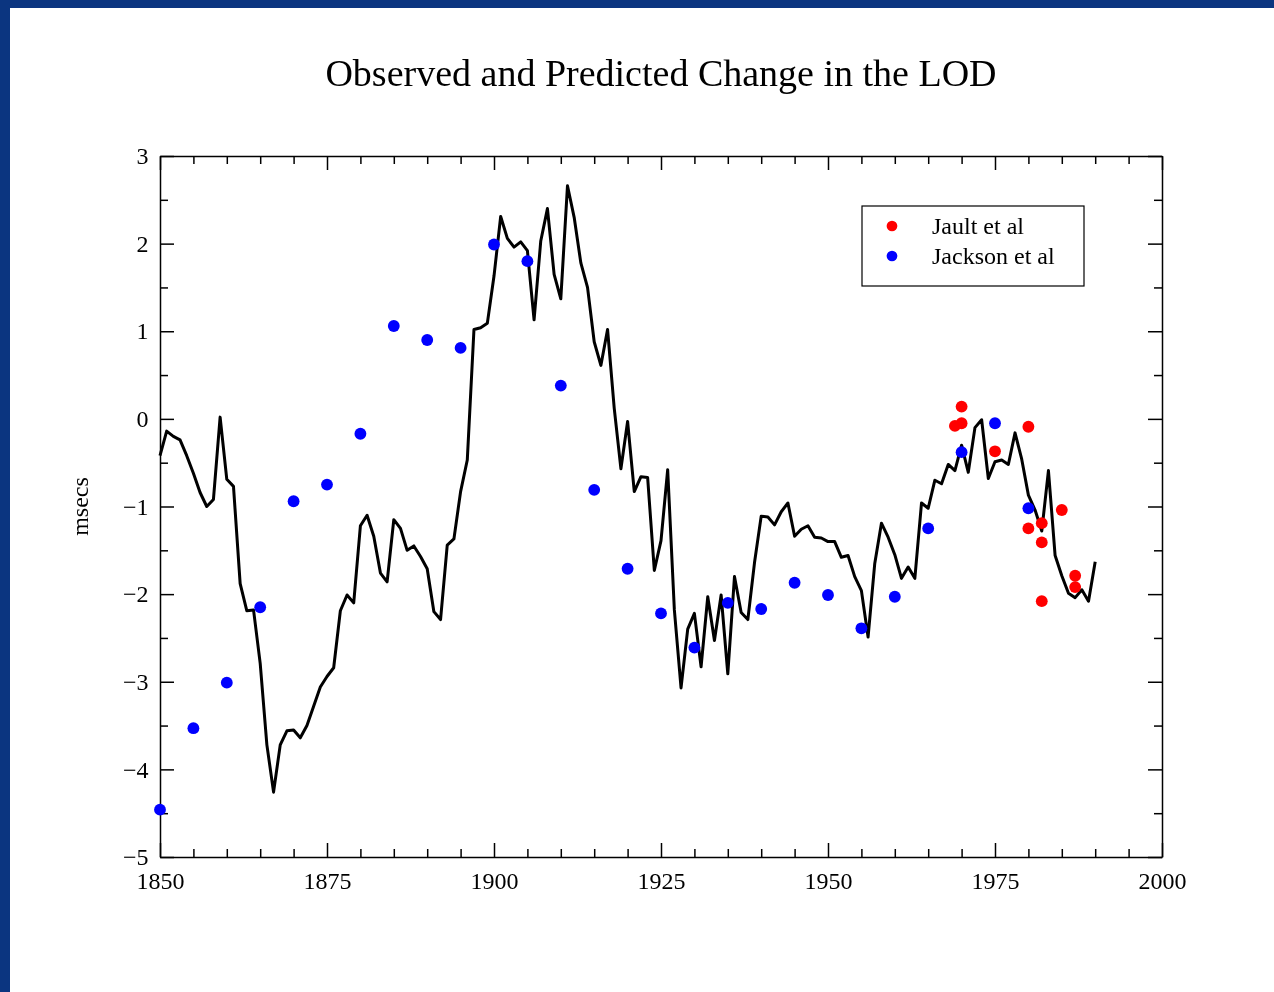 The width and height of the screenshot is (1274, 992). Describe the element at coordinates (136, 594) in the screenshot. I see `y-tick-label: −2` at that location.